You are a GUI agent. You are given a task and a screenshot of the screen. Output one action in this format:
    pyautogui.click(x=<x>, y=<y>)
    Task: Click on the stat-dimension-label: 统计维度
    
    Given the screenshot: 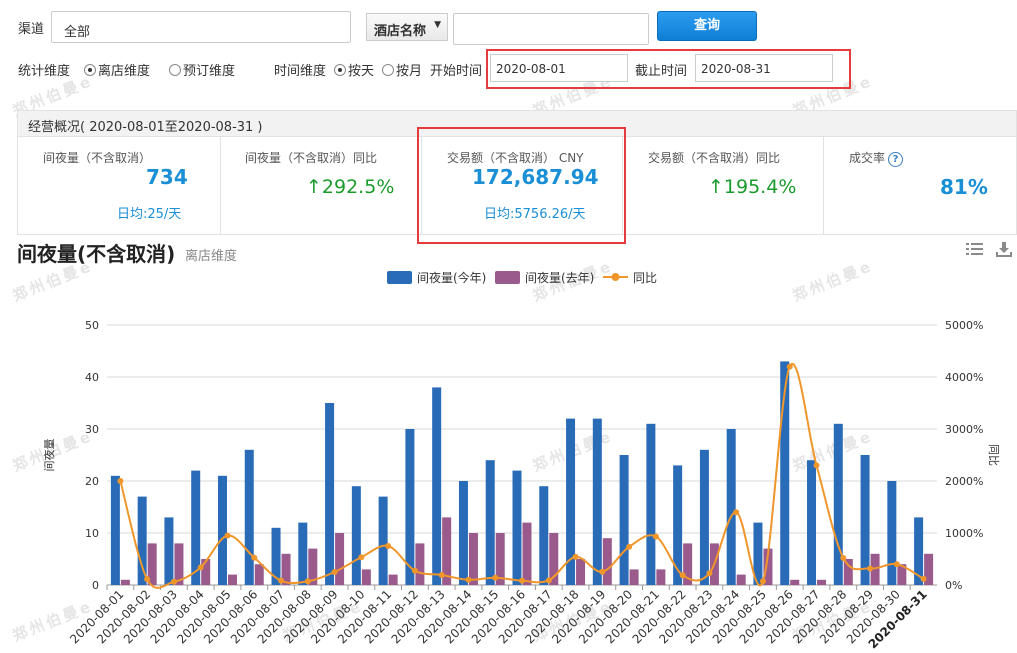 What is the action you would take?
    pyautogui.click(x=44, y=71)
    